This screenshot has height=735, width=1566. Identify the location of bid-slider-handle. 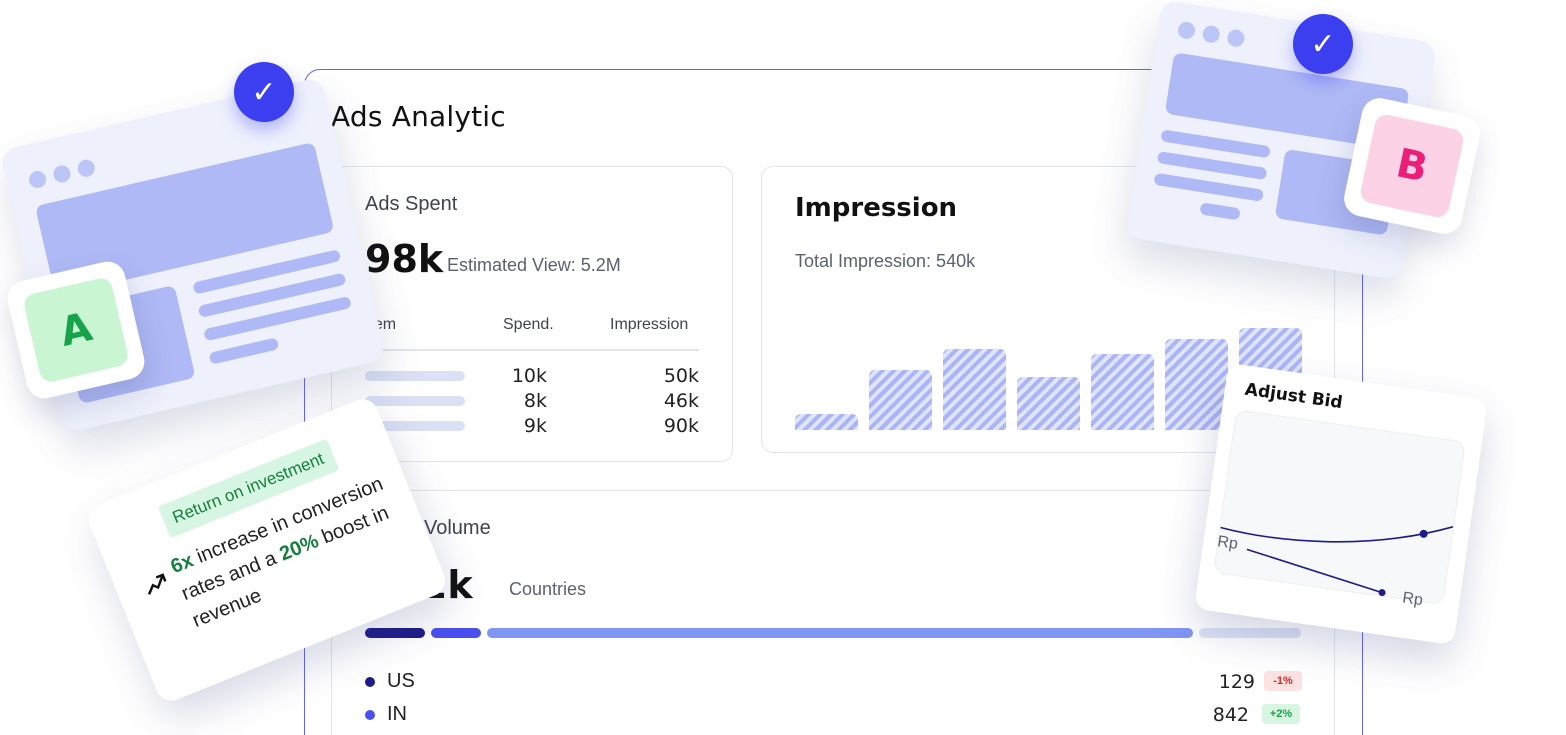
(1382, 593).